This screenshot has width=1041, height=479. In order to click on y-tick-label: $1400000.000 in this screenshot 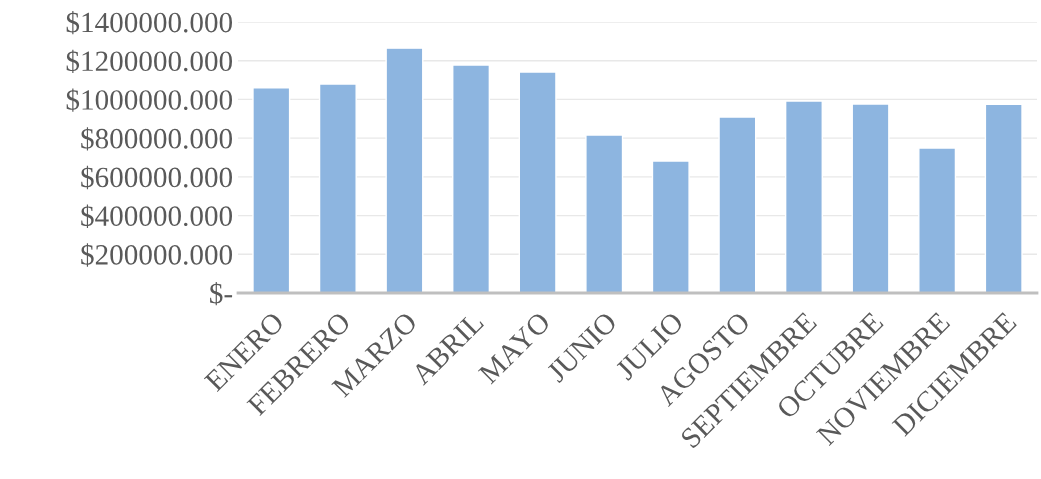, I will do `click(149, 23)`.